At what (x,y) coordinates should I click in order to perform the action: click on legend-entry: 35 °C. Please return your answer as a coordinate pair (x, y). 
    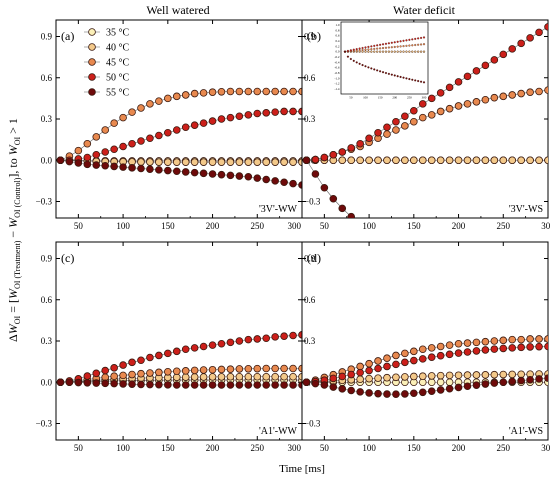
    Looking at the image, I should click on (106, 33).